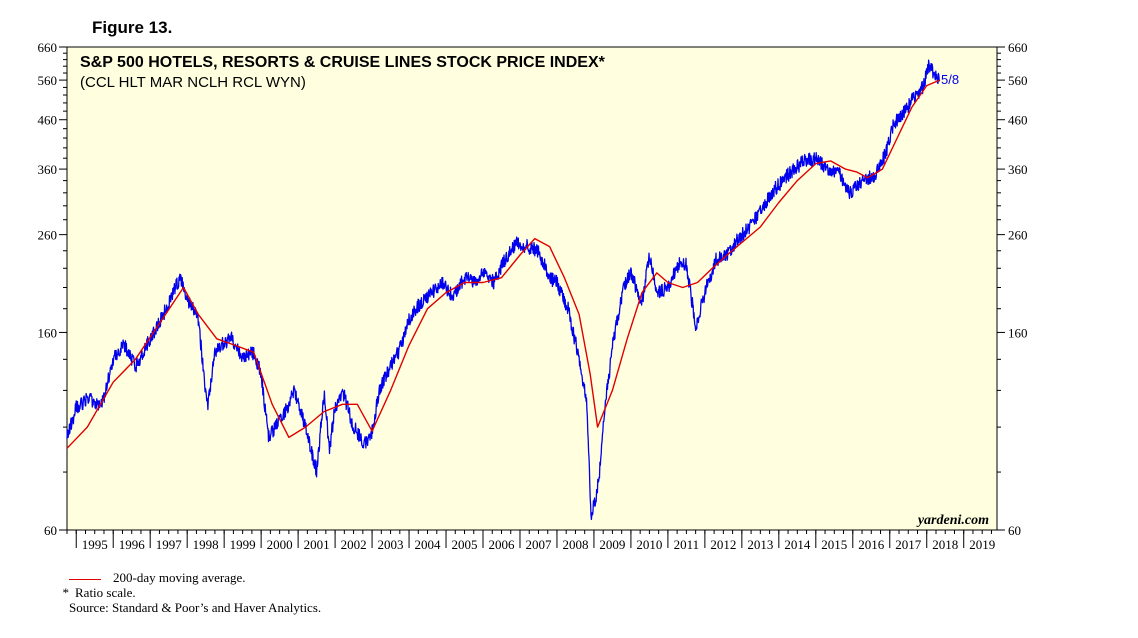 The image size is (1138, 638). I want to click on y-tick-label-right: 160, so click(1018, 332).